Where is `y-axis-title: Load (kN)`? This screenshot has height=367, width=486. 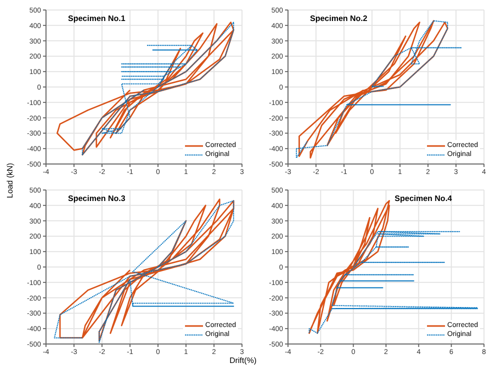
y-axis-title: Load (kN) is located at coordinates (10, 181).